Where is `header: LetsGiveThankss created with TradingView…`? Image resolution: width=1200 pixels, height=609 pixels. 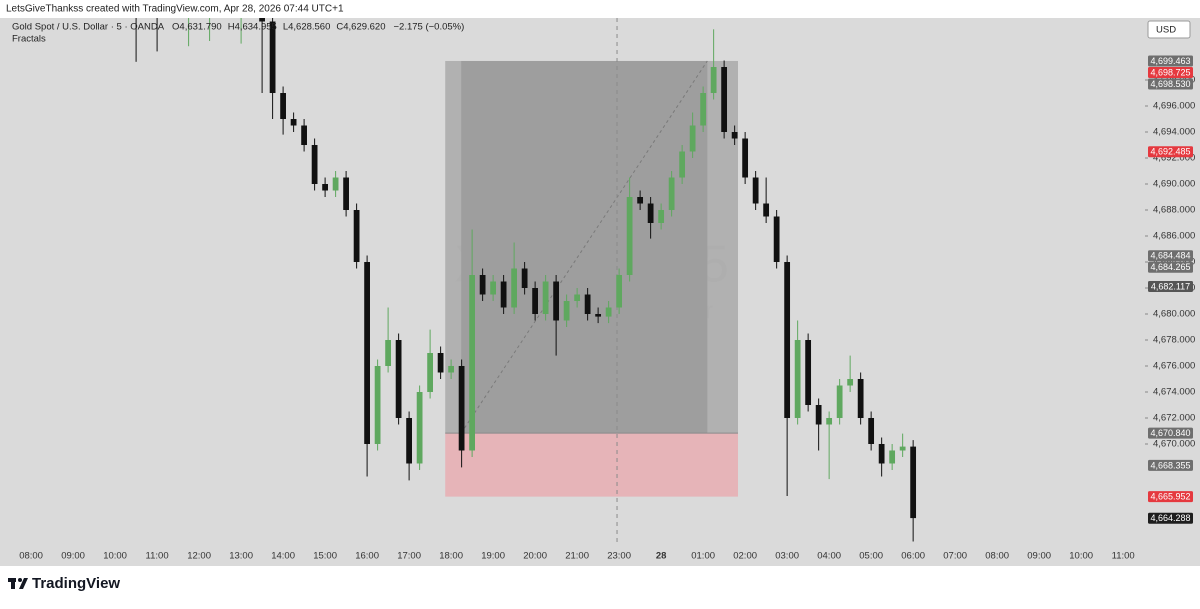
header: LetsGiveThankss created with TradingView… is located at coordinates (175, 9).